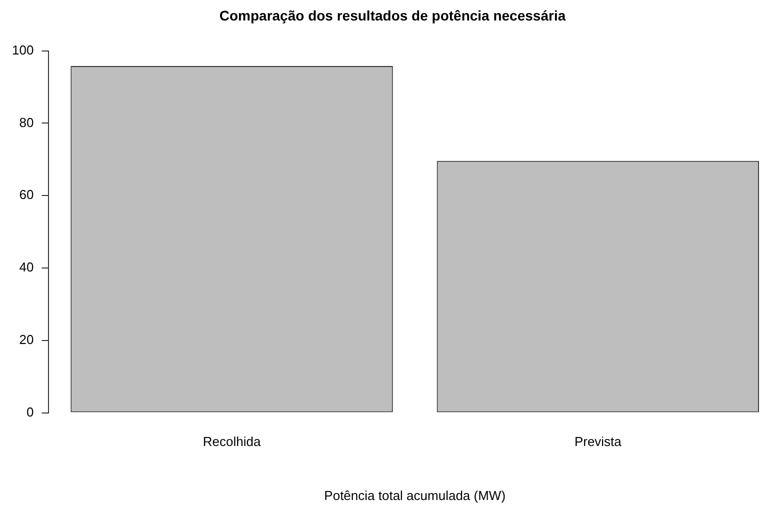 This screenshot has width=781, height=508. I want to click on chart-title: Comparação dos resultados de potência necessária, so click(392, 15).